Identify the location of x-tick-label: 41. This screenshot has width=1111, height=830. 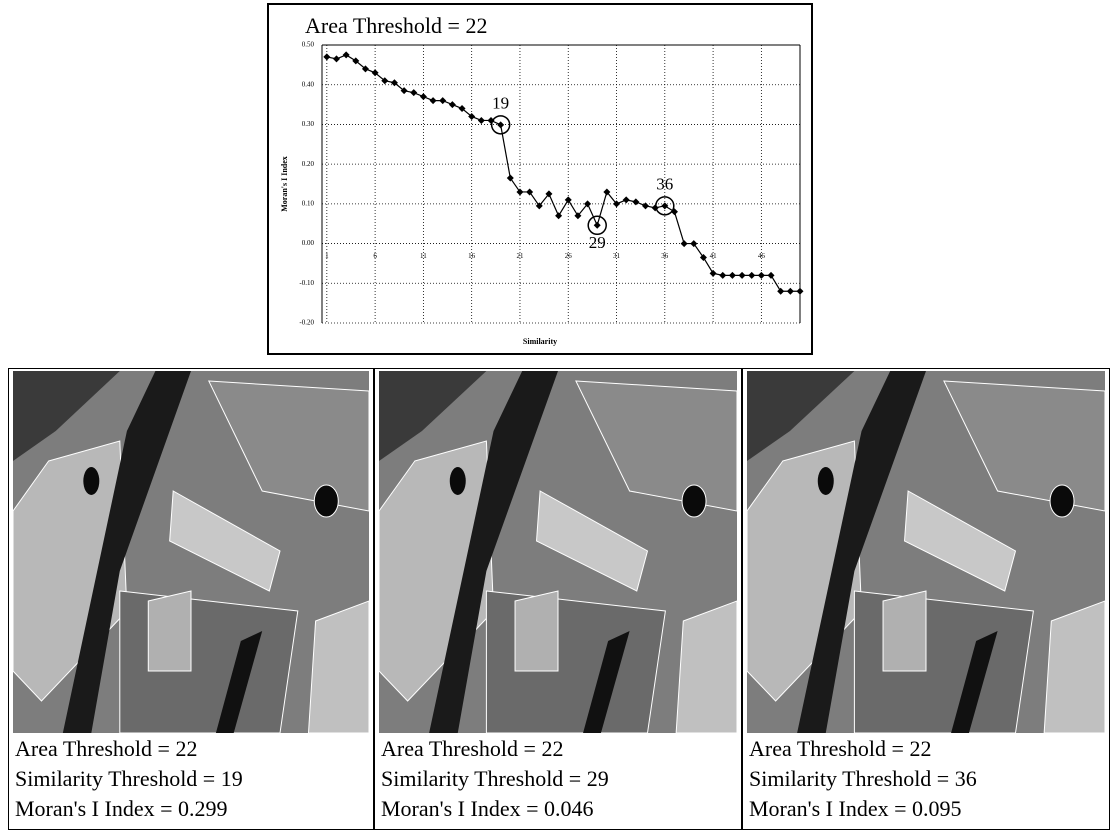
(714, 256).